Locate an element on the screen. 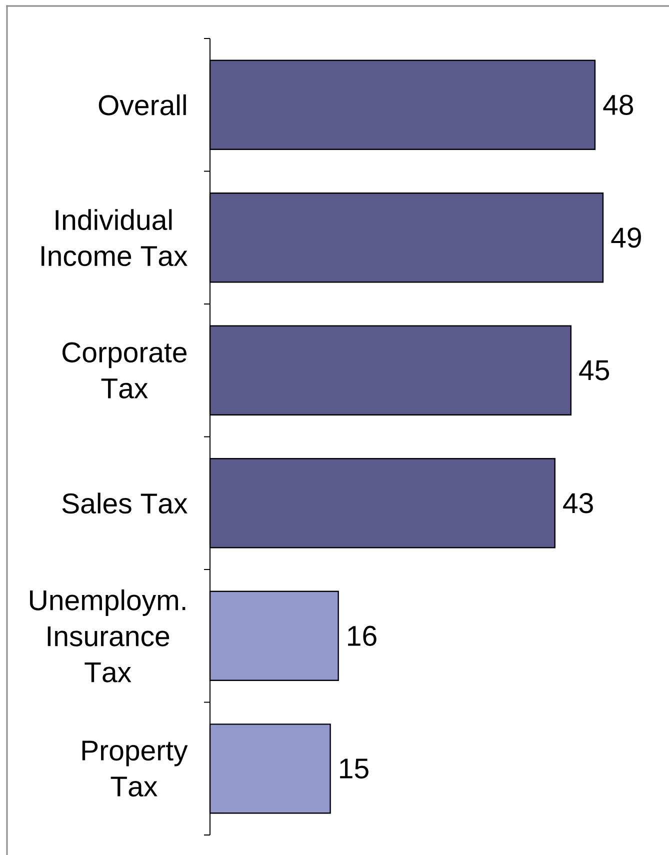  data-label: 16 is located at coordinates (362, 636).